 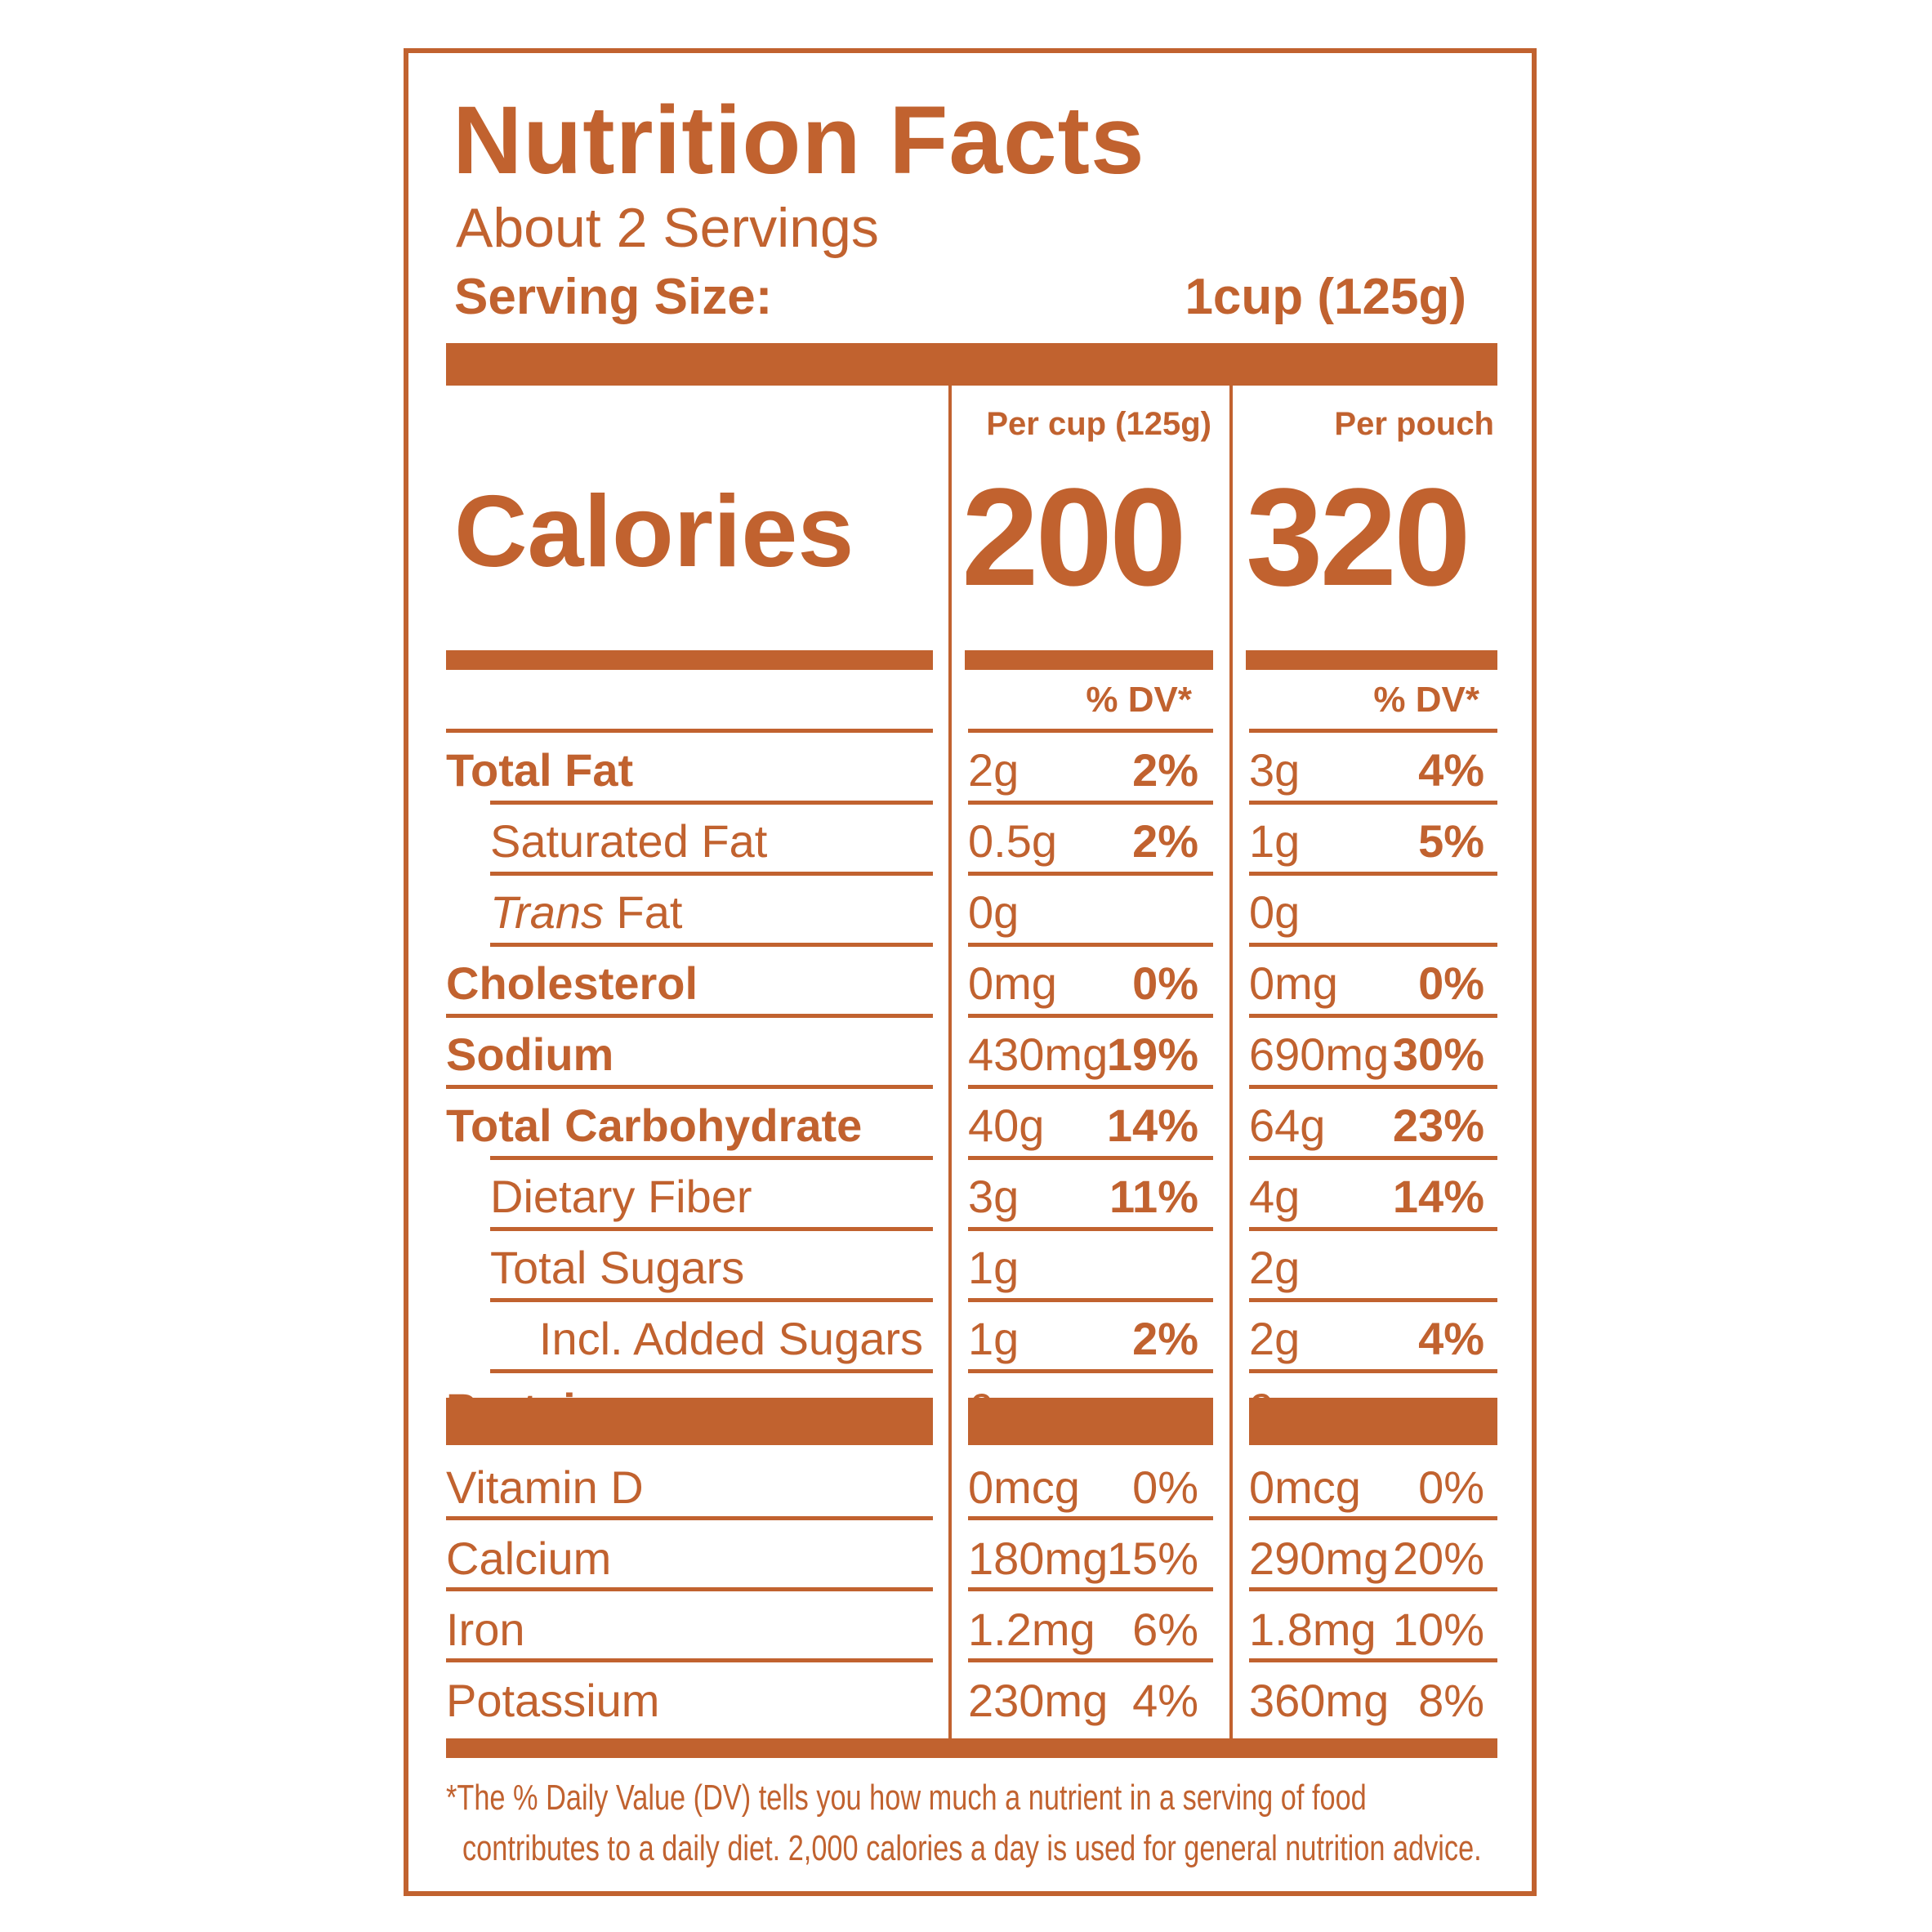 I want to click on micro-row-divider-col2, so click(x=1373, y=1660).